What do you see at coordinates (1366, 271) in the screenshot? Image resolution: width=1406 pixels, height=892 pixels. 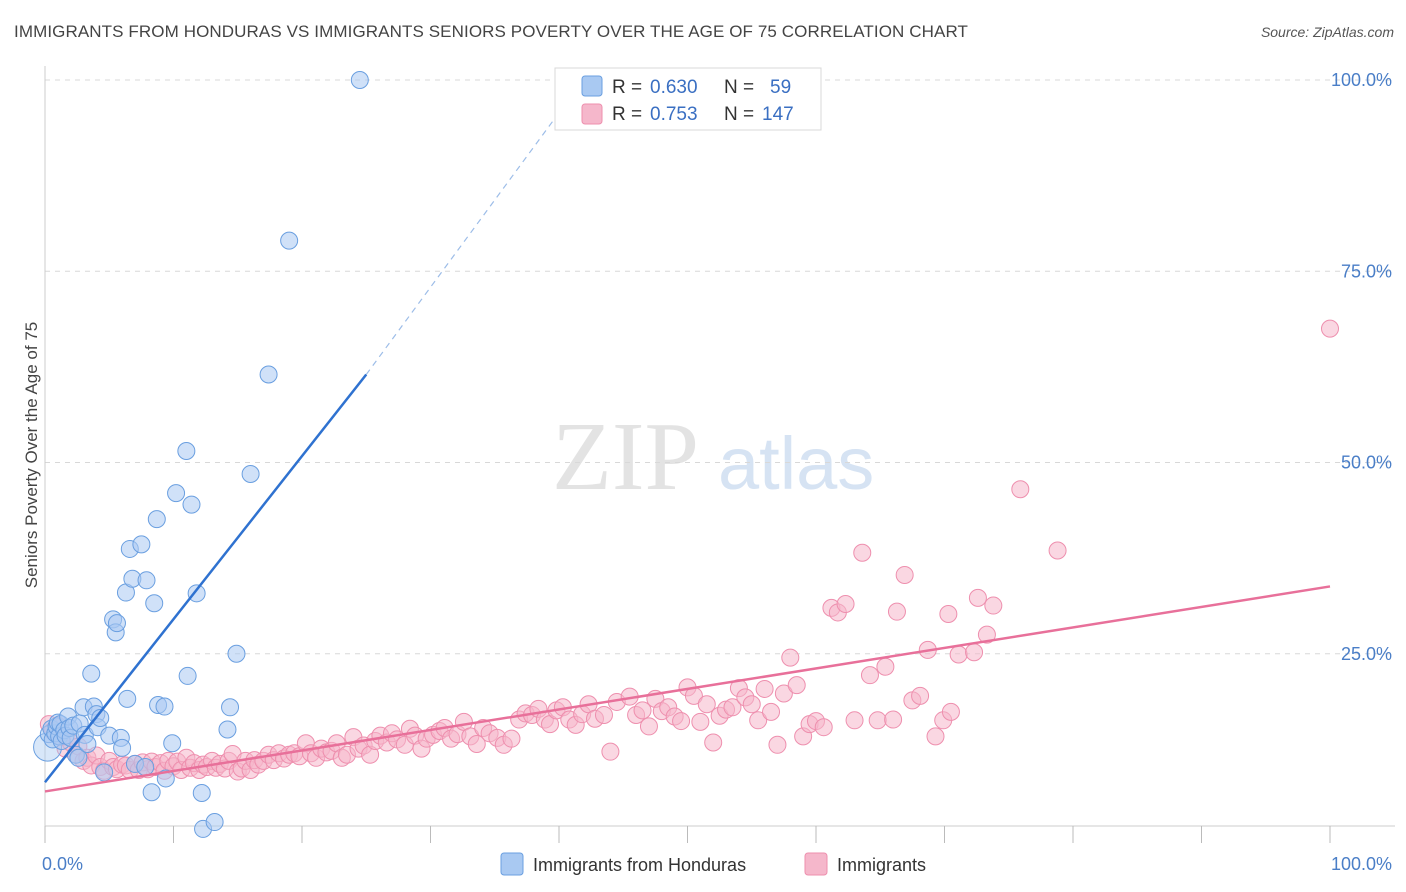 I see `y-tick-label: 75.0%` at bounding box center [1366, 271].